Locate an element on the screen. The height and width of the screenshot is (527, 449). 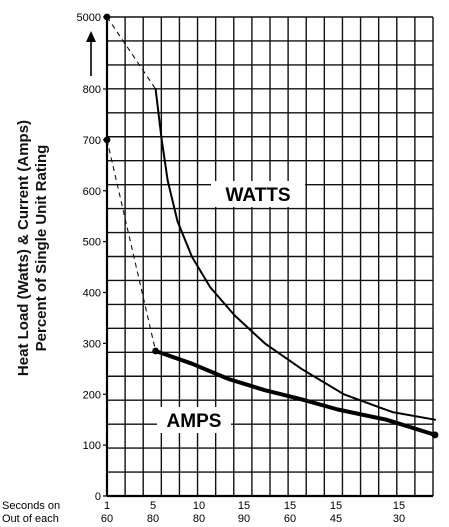
y-tick-label: 300 is located at coordinates (92, 344).